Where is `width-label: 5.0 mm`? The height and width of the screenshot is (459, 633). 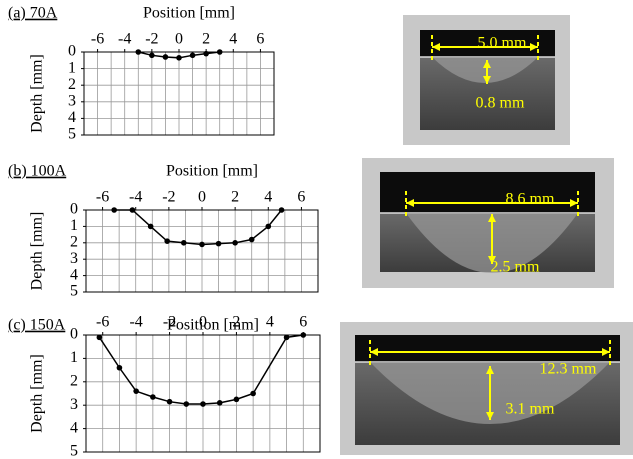 width-label: 5.0 mm is located at coordinates (502, 43).